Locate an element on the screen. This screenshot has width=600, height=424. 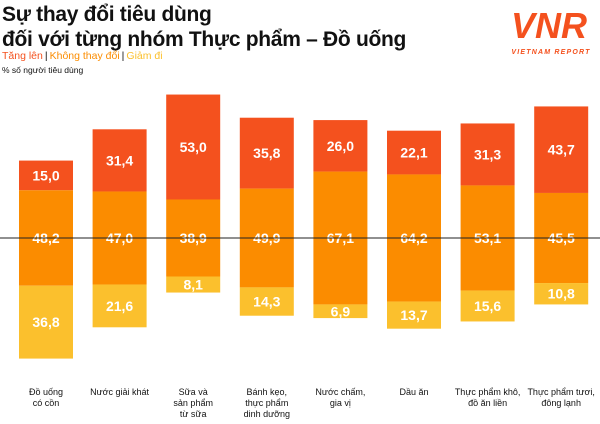
data-label-decrease: 10,8 is located at coordinates (561, 294).